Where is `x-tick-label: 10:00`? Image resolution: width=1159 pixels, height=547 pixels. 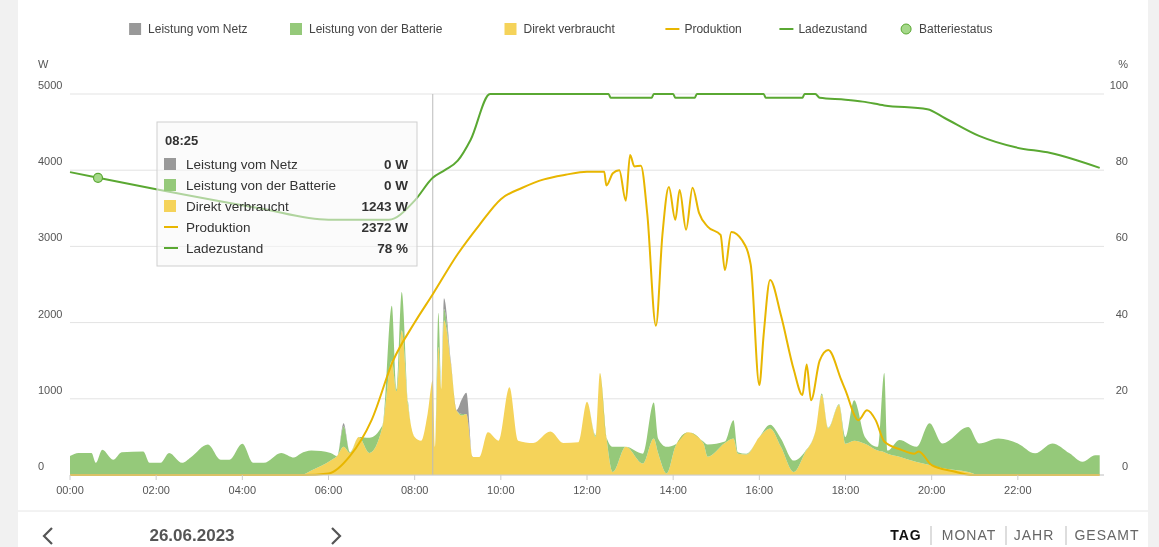 x-tick-label: 10:00 is located at coordinates (501, 490).